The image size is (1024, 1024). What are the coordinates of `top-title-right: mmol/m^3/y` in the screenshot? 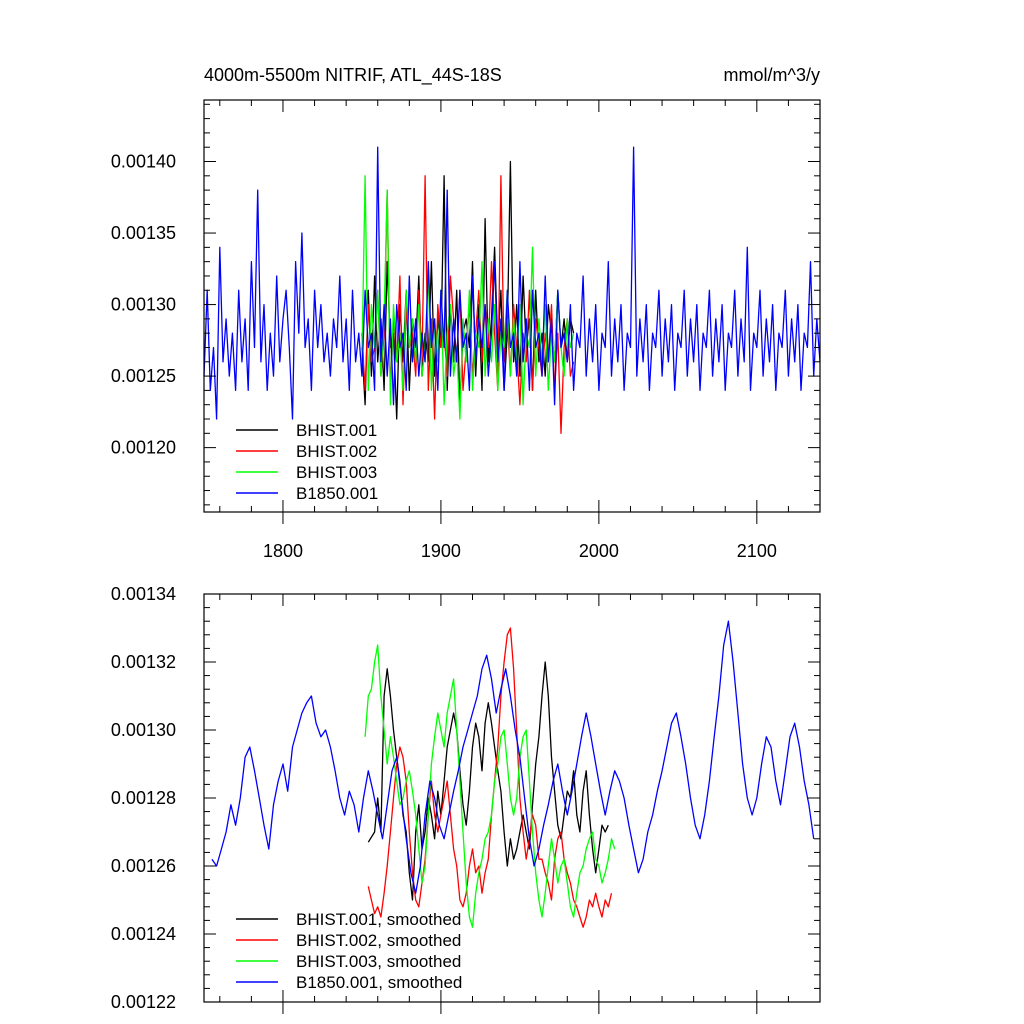 It's located at (772, 75).